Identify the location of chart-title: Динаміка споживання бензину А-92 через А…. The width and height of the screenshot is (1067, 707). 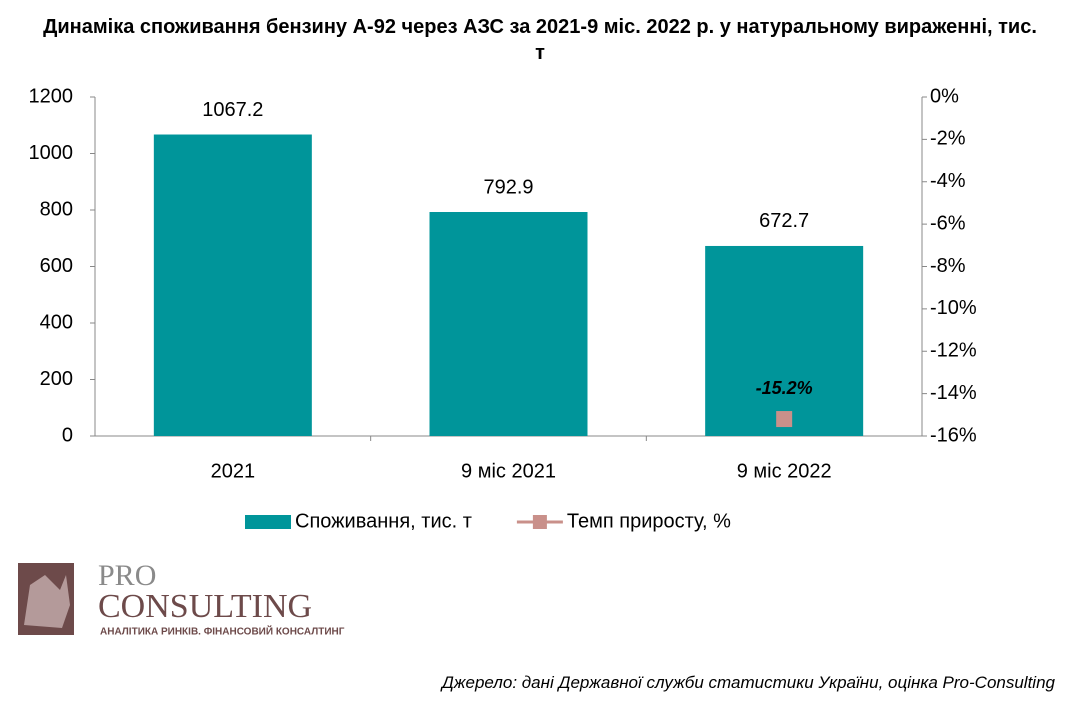
(540, 40).